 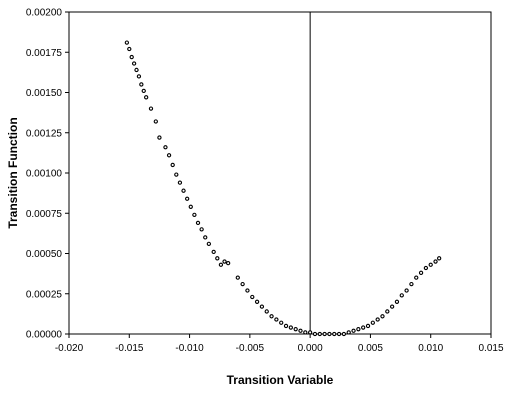 What do you see at coordinates (44, 254) in the screenshot?
I see `y-tick-label: 0.00050` at bounding box center [44, 254].